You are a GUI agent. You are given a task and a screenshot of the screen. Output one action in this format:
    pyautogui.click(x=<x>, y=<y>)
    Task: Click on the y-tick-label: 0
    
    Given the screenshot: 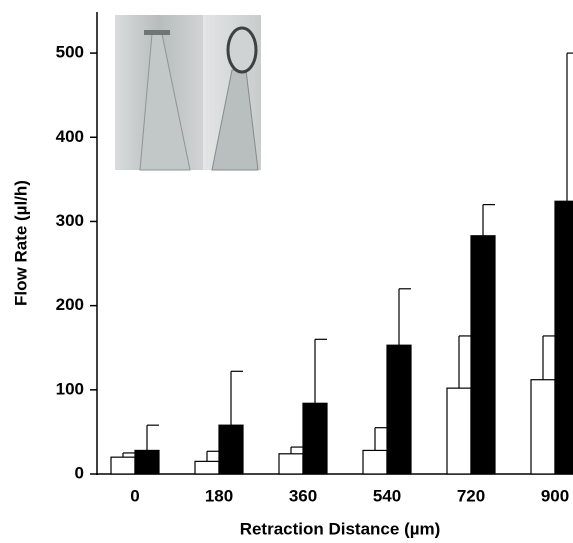 What is the action you would take?
    pyautogui.click(x=79, y=472)
    